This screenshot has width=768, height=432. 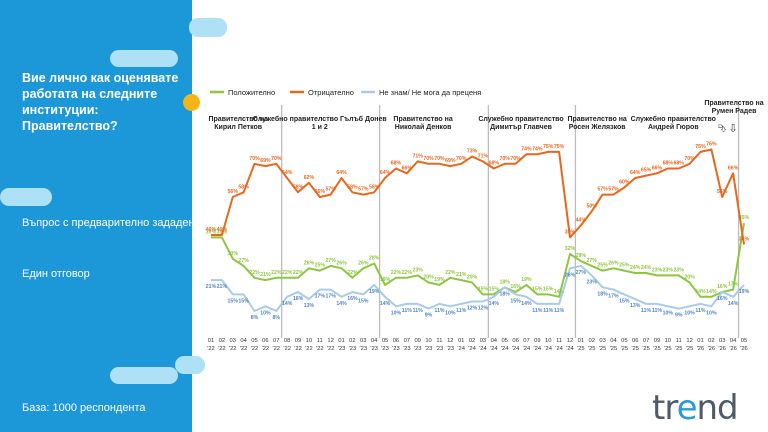 What do you see at coordinates (570, 249) in the screenshot?
I see `data-label-0: 32%` at bounding box center [570, 249].